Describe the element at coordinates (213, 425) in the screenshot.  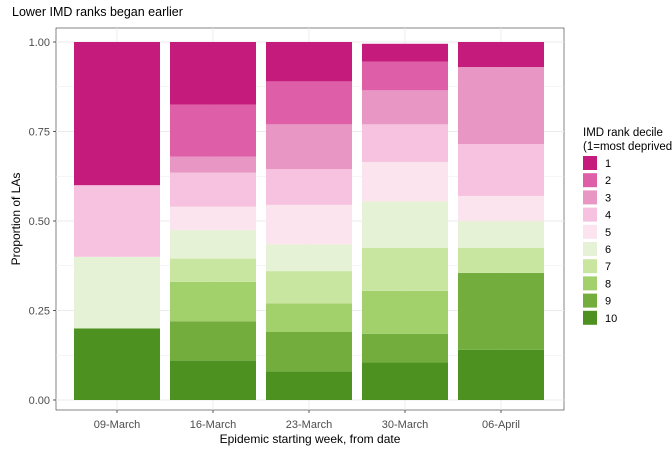
I see `x-tick-label: 16-March` at that location.